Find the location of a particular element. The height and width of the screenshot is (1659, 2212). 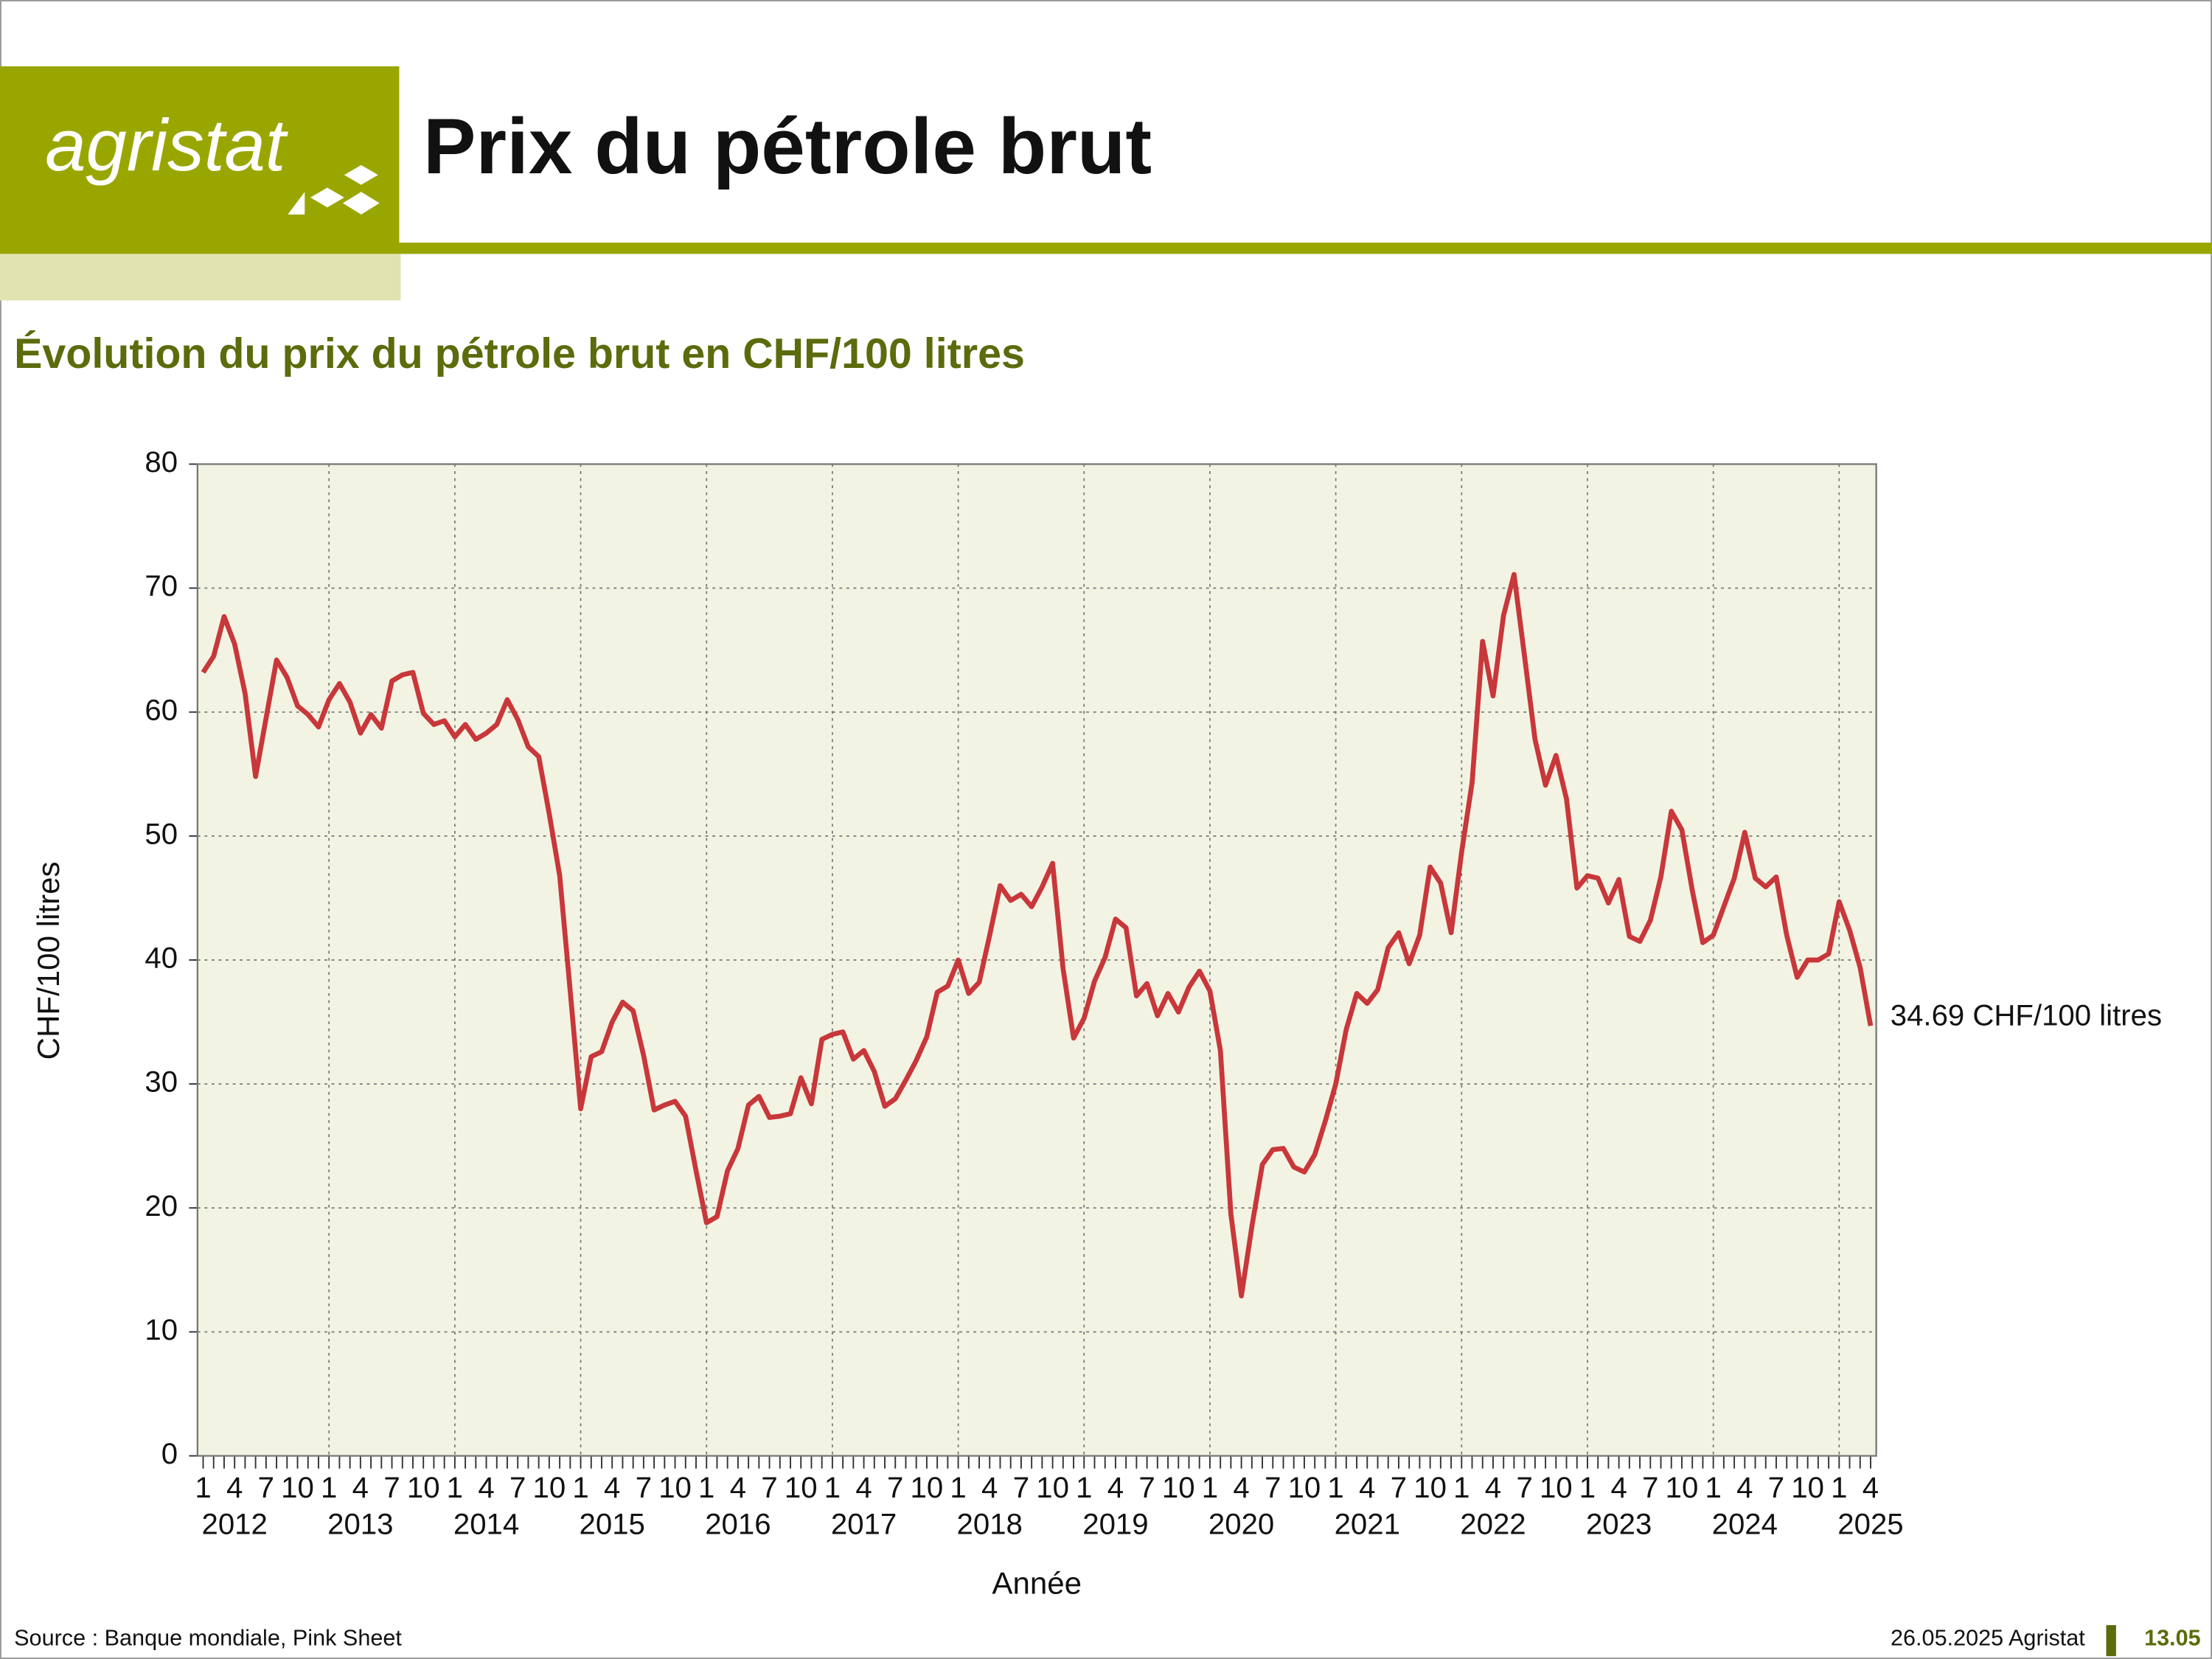

year-label: 2013 is located at coordinates (360, 1524).